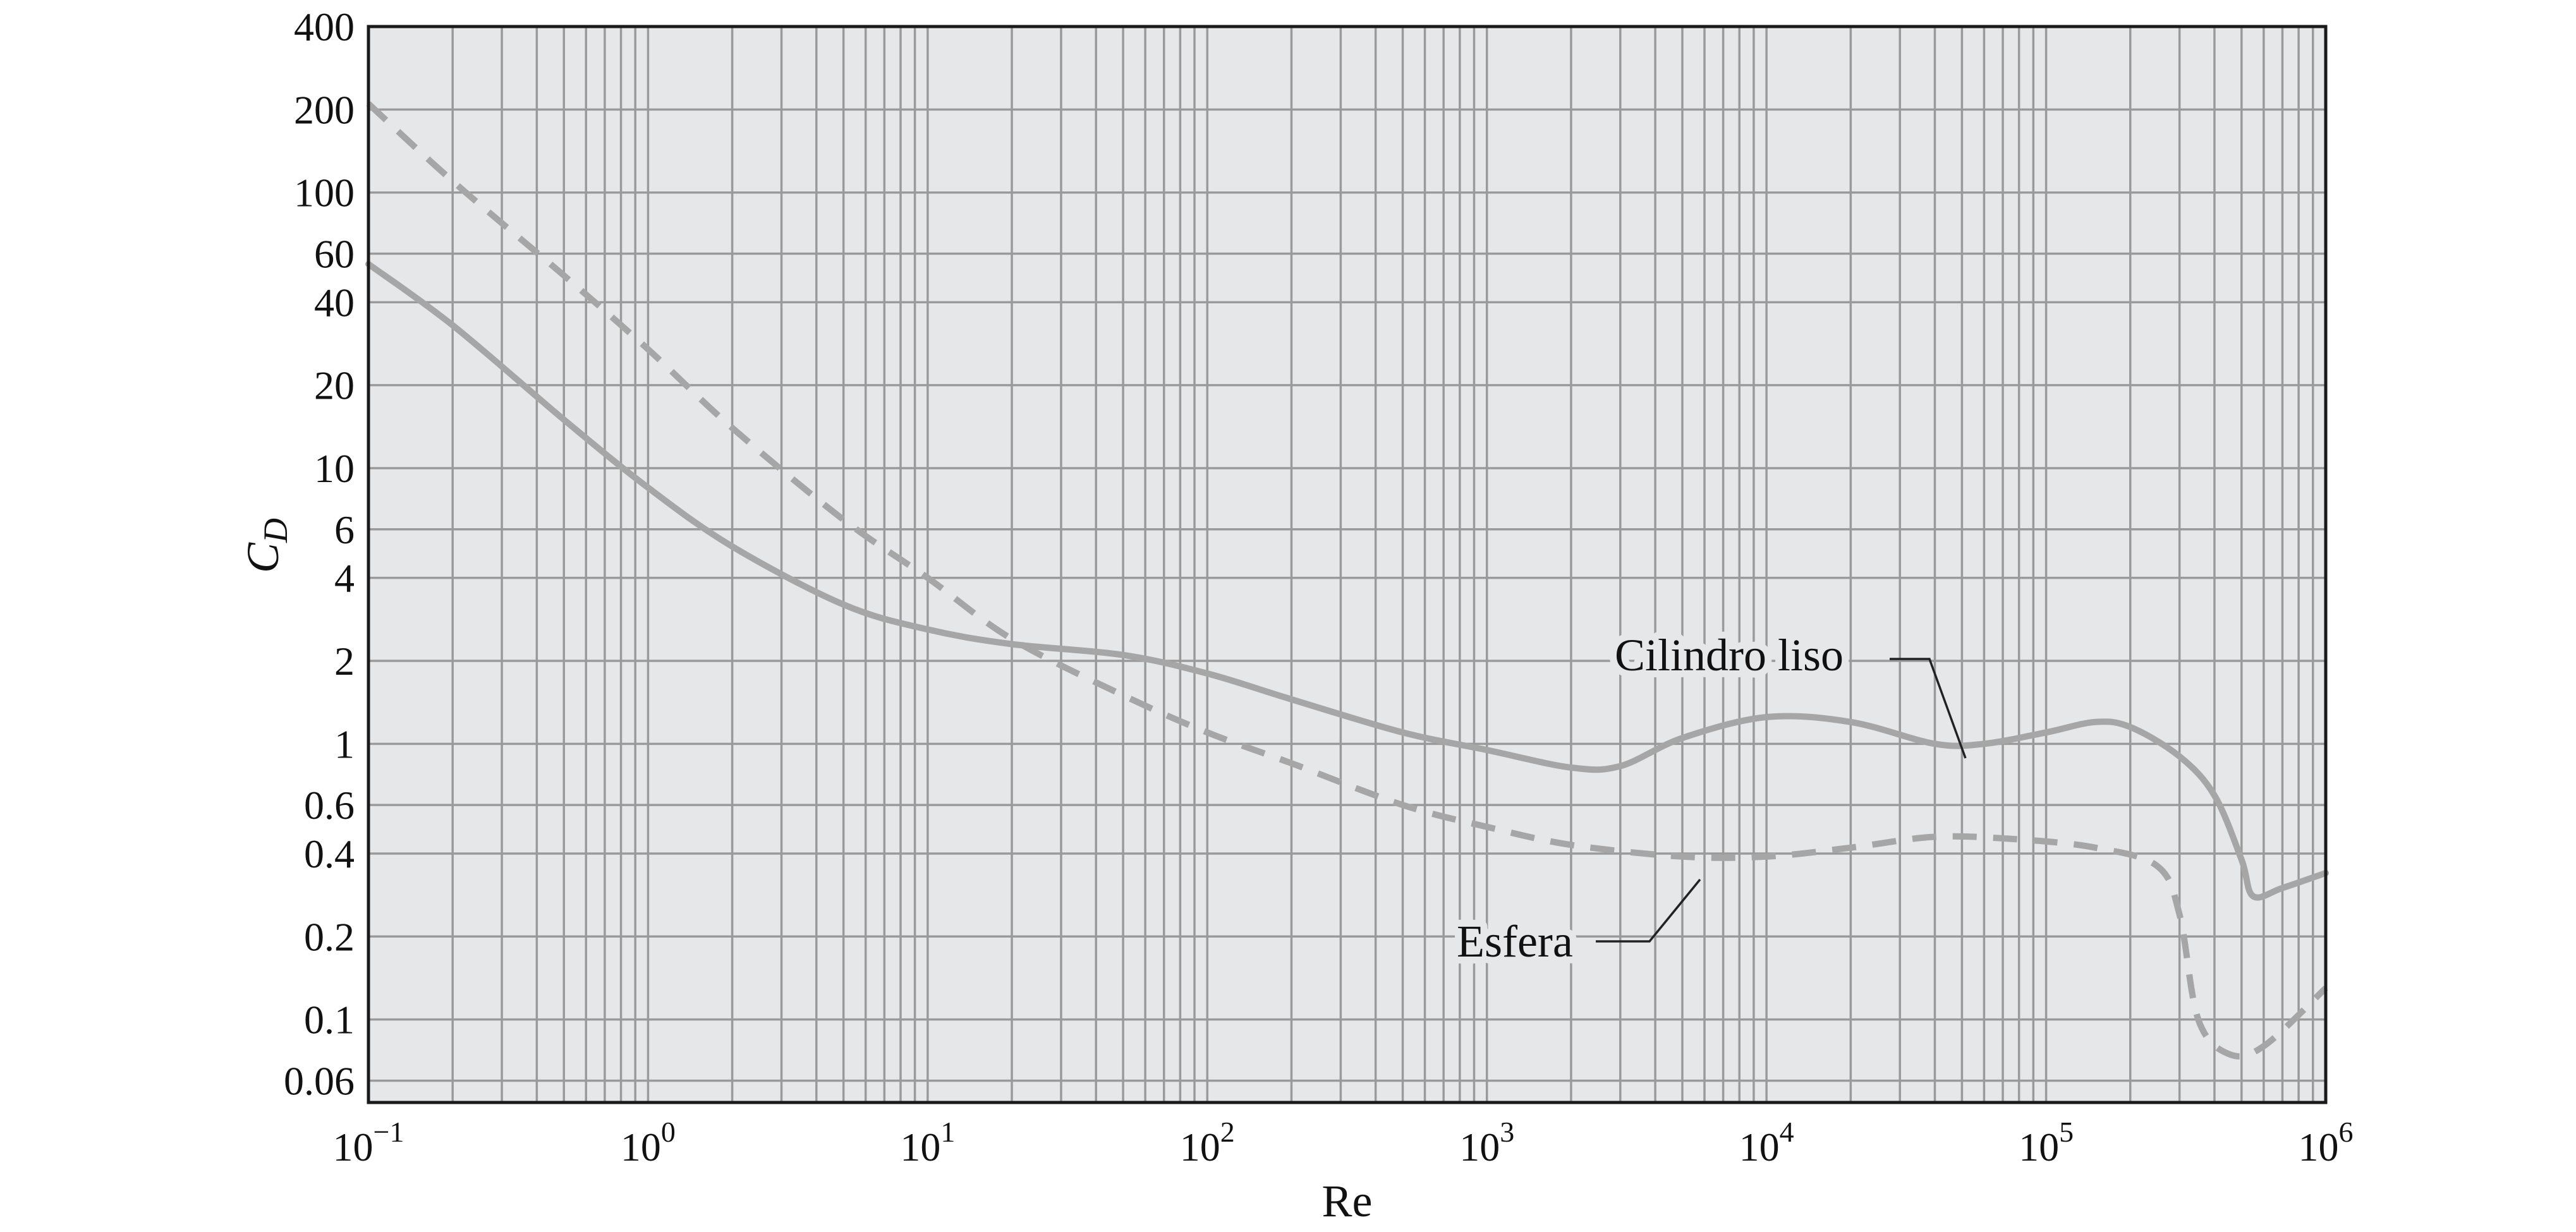 Image resolution: width=2576 pixels, height=1232 pixels. Describe the element at coordinates (329, 854) in the screenshot. I see `y-tick-label: 0.4` at that location.